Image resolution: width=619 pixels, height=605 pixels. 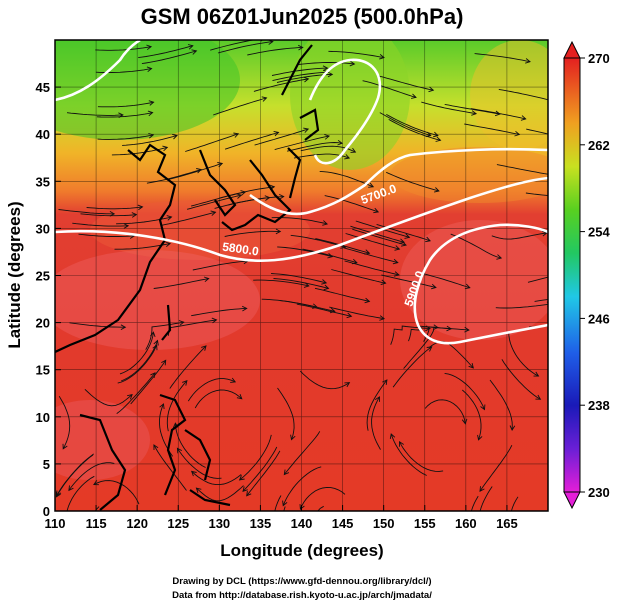 What do you see at coordinates (43, 417) in the screenshot?
I see `y-tick-label: 10` at bounding box center [43, 417].